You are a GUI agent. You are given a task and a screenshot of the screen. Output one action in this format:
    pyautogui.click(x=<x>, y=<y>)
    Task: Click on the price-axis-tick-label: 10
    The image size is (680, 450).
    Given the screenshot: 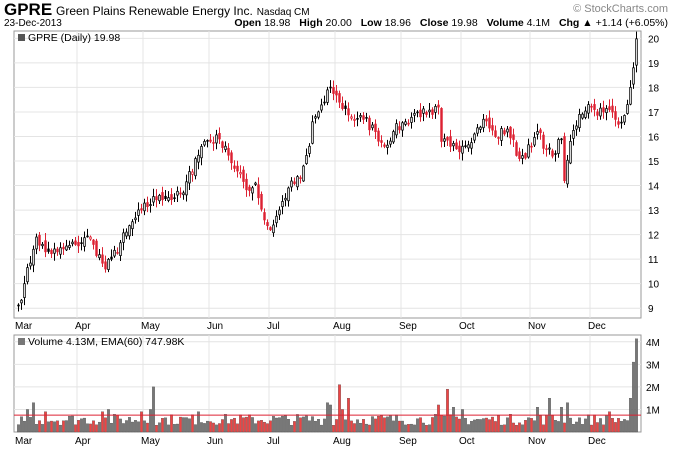 What is the action you would take?
    pyautogui.click(x=654, y=285)
    